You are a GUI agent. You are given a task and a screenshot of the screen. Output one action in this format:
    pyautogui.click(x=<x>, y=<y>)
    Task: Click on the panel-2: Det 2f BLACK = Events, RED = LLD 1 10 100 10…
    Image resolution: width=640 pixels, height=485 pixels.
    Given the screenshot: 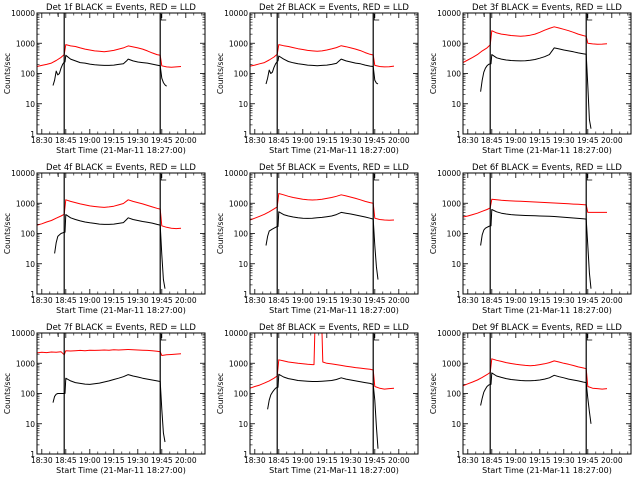 What is the action you would take?
    pyautogui.click(x=317, y=79)
    